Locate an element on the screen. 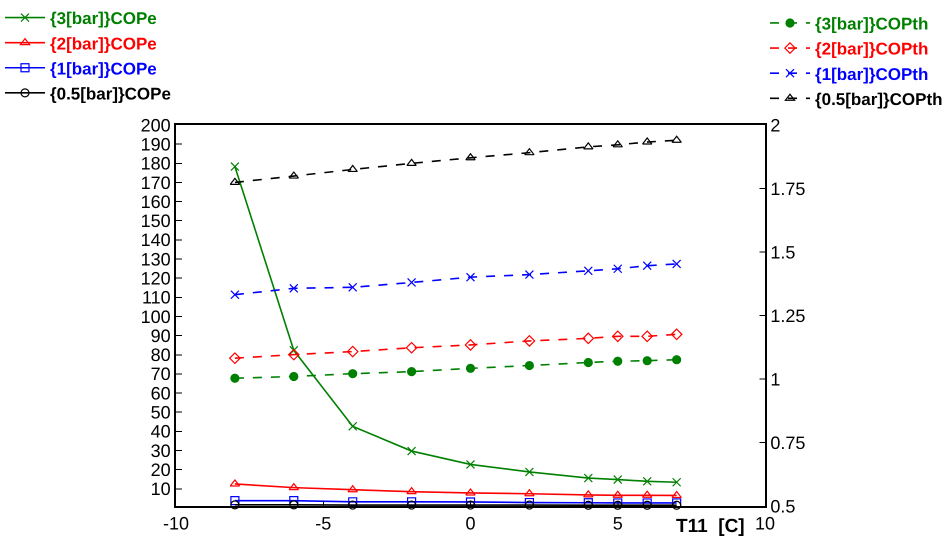 The height and width of the screenshot is (543, 948). x-tick-label: -10 is located at coordinates (176, 523).